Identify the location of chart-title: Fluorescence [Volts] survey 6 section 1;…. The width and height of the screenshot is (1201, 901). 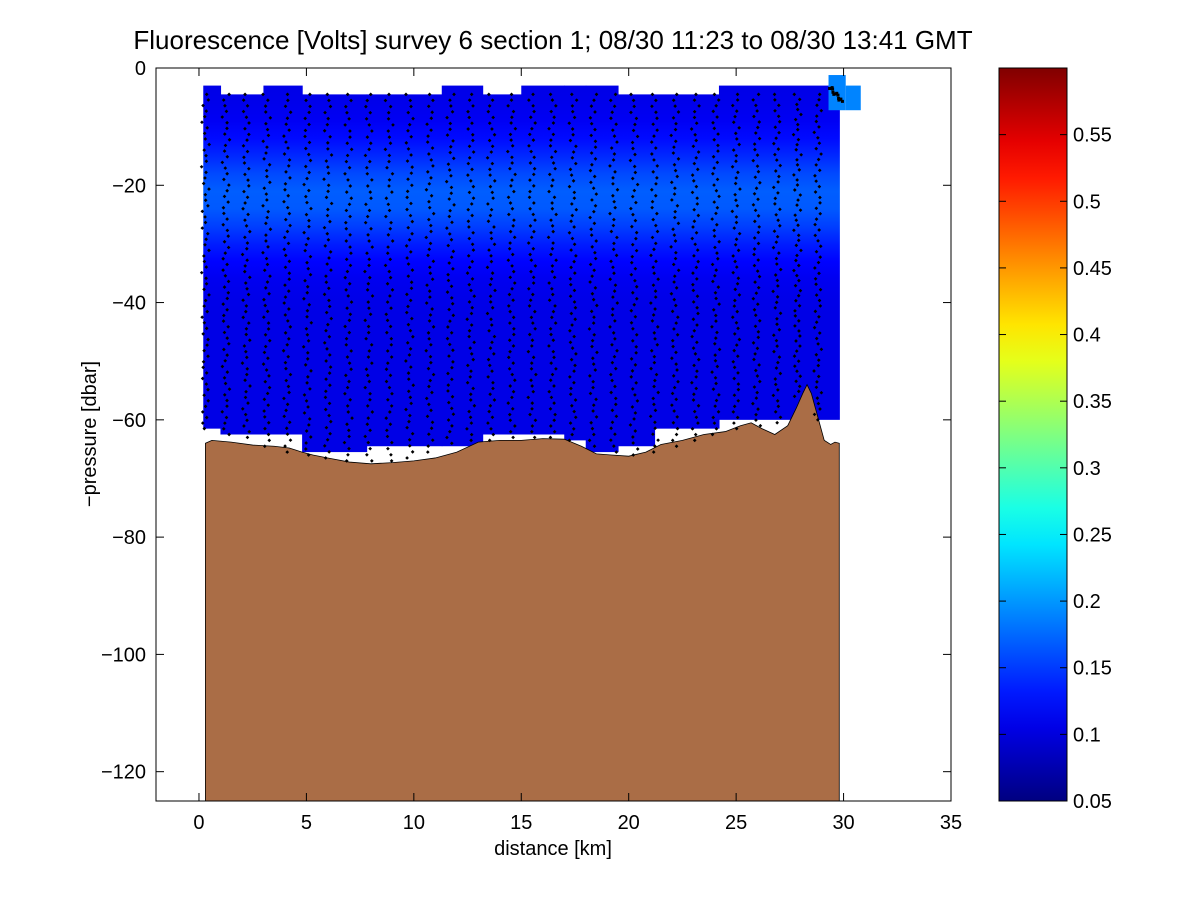
(552, 40).